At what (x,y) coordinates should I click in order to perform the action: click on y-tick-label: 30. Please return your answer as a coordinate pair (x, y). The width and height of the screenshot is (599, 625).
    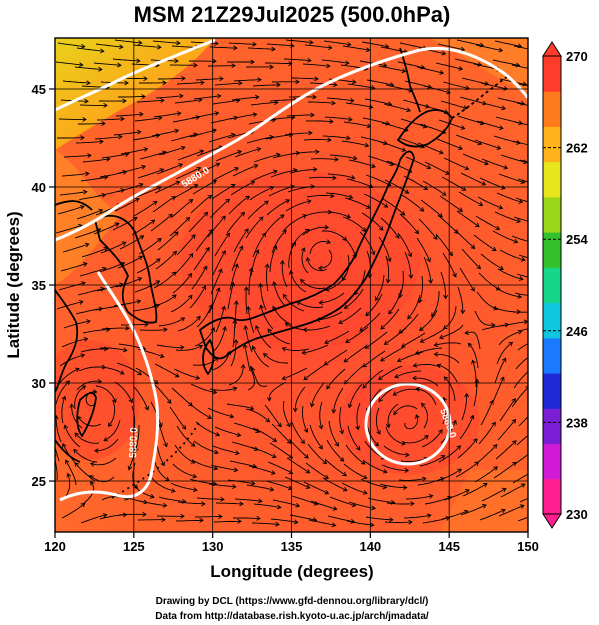
    Looking at the image, I should click on (39, 383).